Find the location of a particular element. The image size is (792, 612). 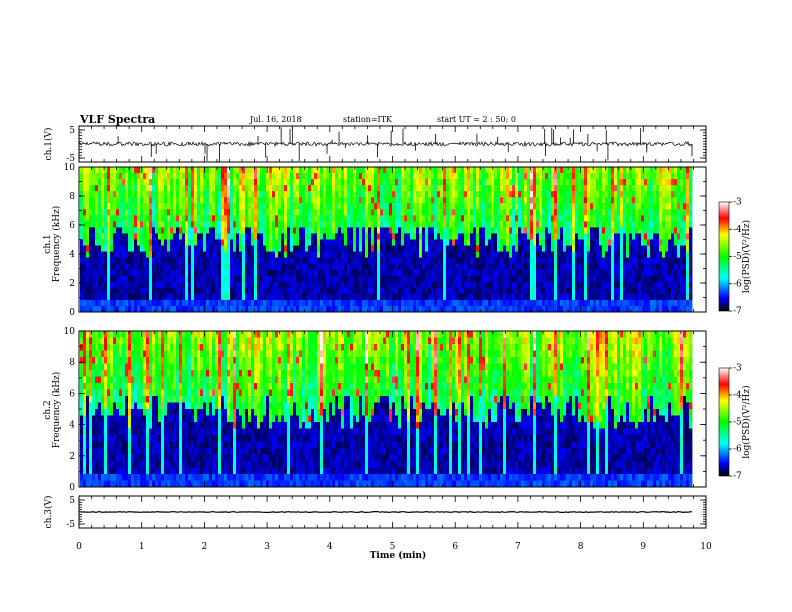

ch2-spectrogram-ylabel-2: Frequency (kHz) is located at coordinates (56, 410).